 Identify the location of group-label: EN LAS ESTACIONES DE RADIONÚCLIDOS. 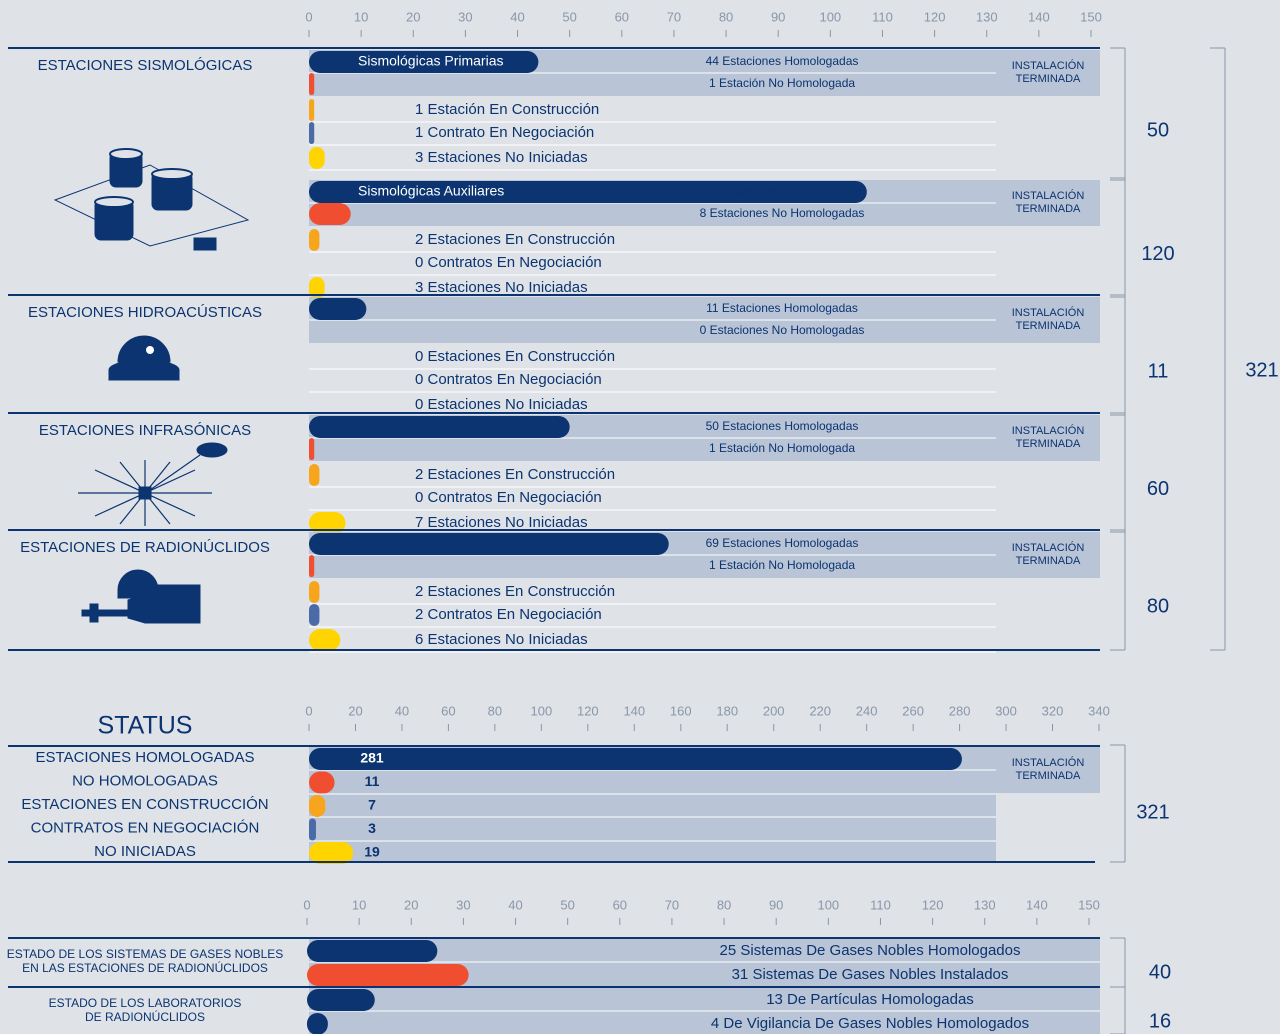
(145, 967).